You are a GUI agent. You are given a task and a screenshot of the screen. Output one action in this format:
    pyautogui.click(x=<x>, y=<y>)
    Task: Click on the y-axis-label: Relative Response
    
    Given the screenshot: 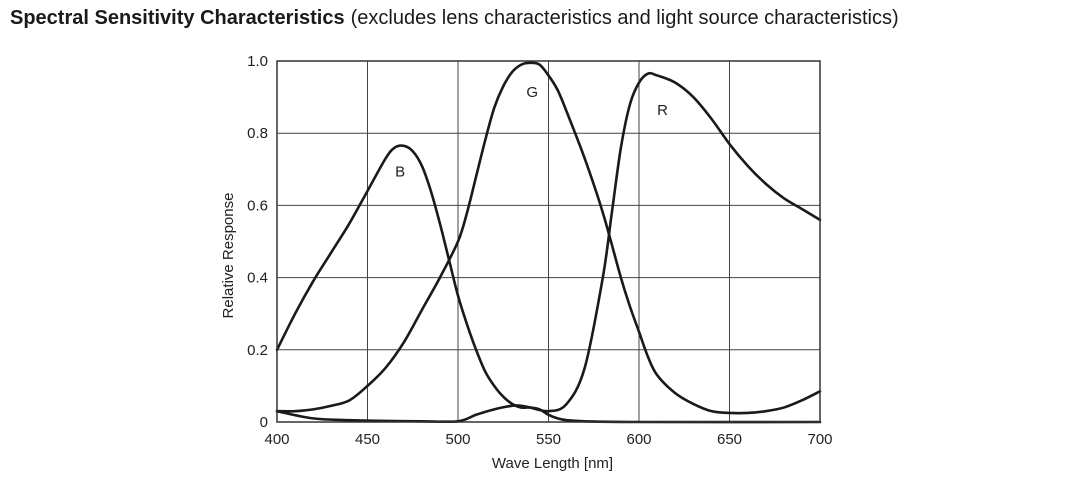 What is the action you would take?
    pyautogui.click(x=228, y=256)
    